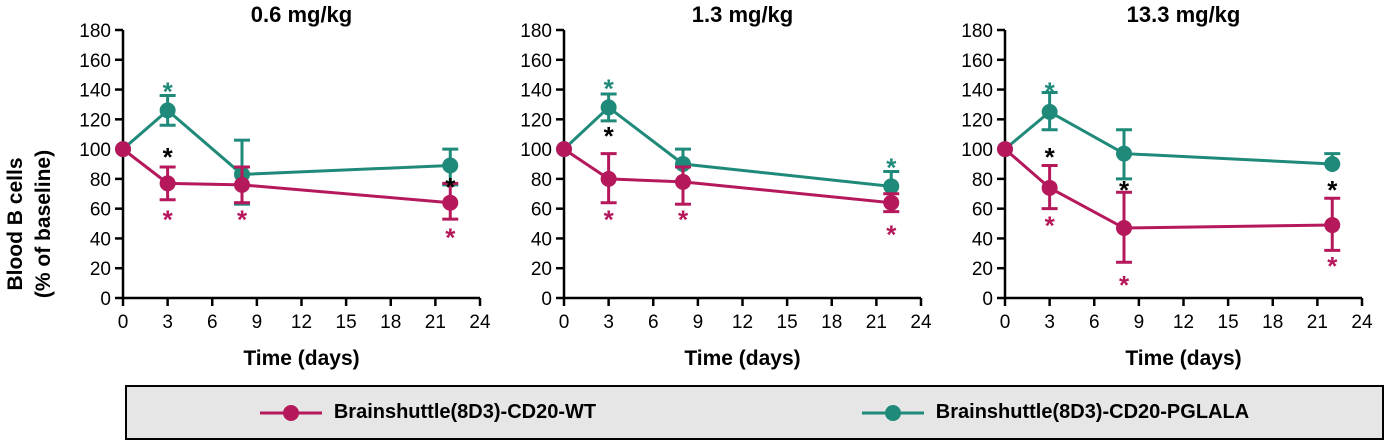 Image resolution: width=1400 pixels, height=444 pixels. What do you see at coordinates (43, 224) in the screenshot?
I see `y-axis-title-line2: (% of baseline)` at bounding box center [43, 224].